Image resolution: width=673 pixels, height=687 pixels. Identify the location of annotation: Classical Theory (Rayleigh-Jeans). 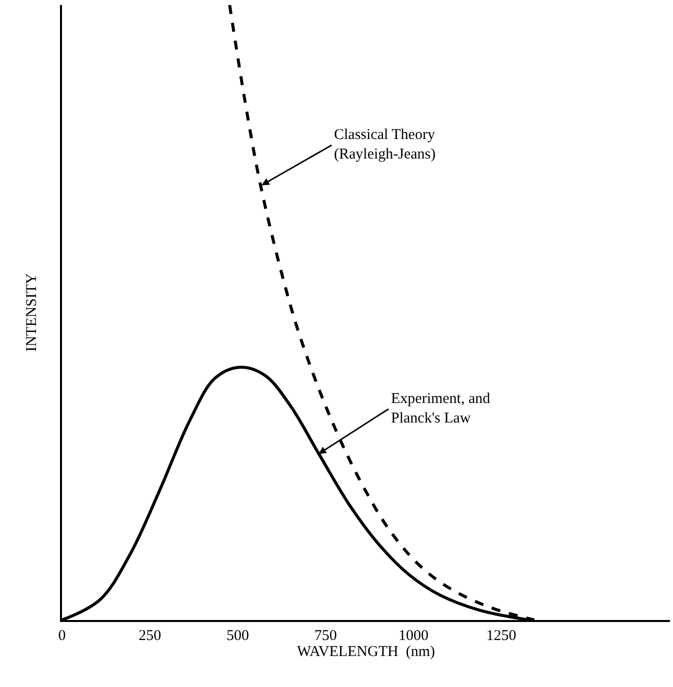
(385, 144).